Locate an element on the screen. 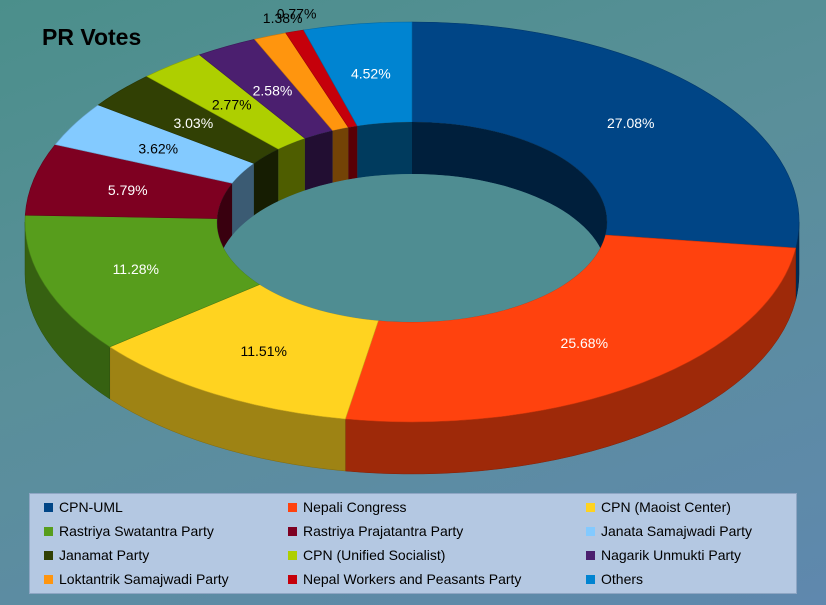 The image size is (826, 605). inner-wall-nagarik-unmukti-party is located at coordinates (318, 160).